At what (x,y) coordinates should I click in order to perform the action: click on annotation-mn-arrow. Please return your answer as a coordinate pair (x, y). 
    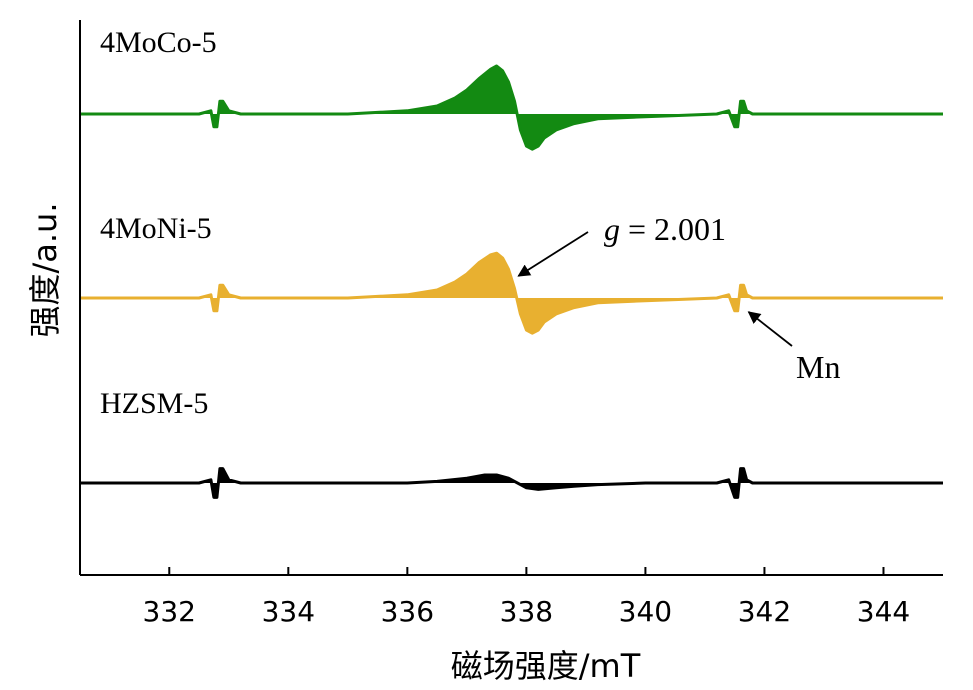
    Looking at the image, I should click on (770, 329).